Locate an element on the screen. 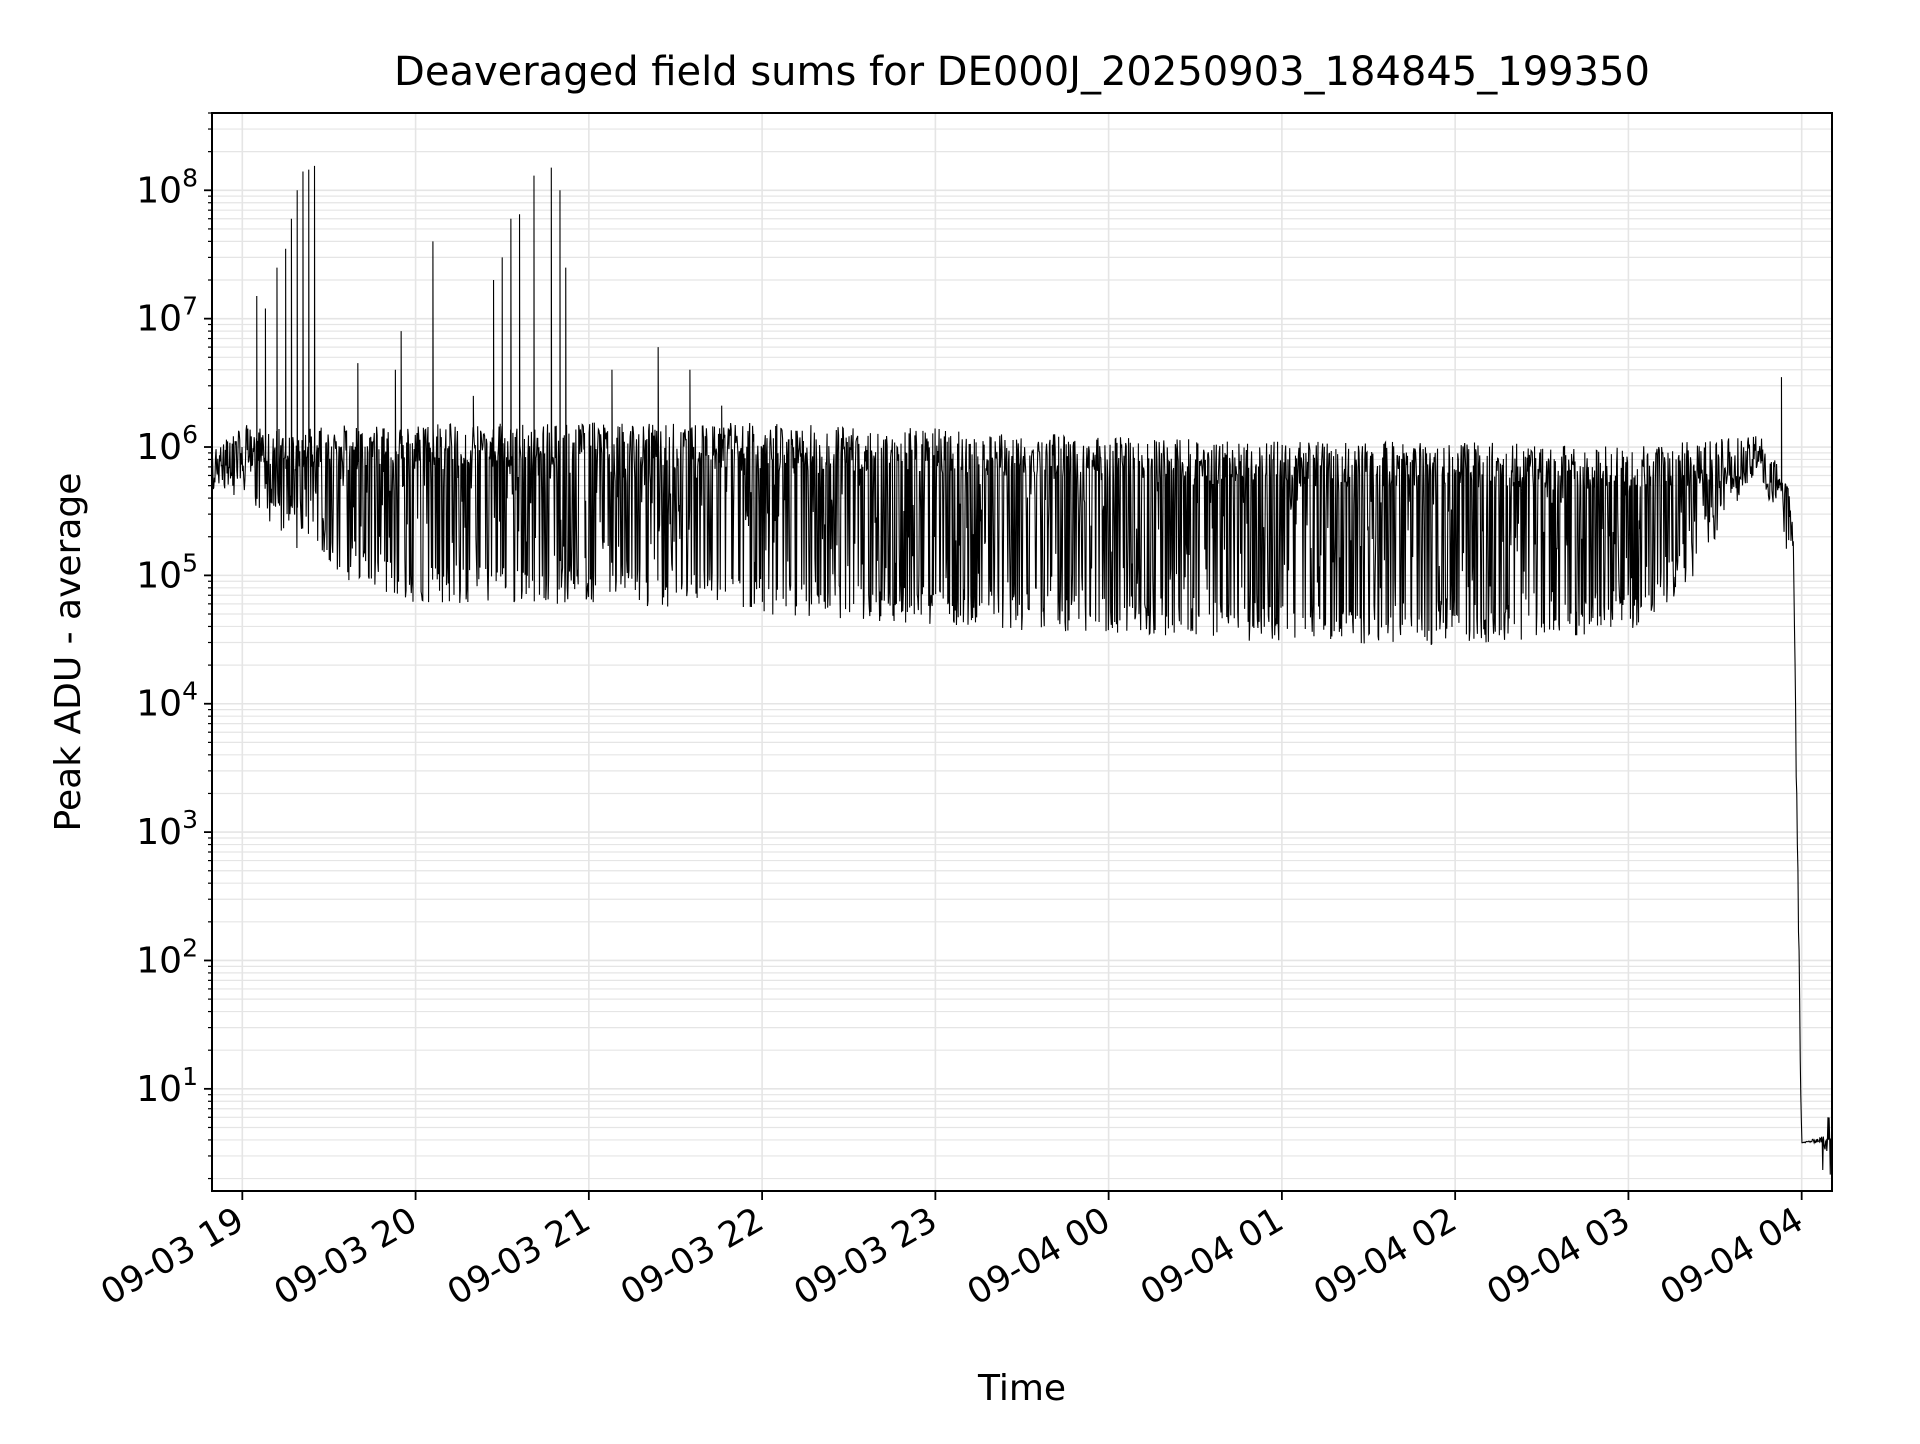  y-tick-label: 10¹ is located at coordinates (167, 1086).